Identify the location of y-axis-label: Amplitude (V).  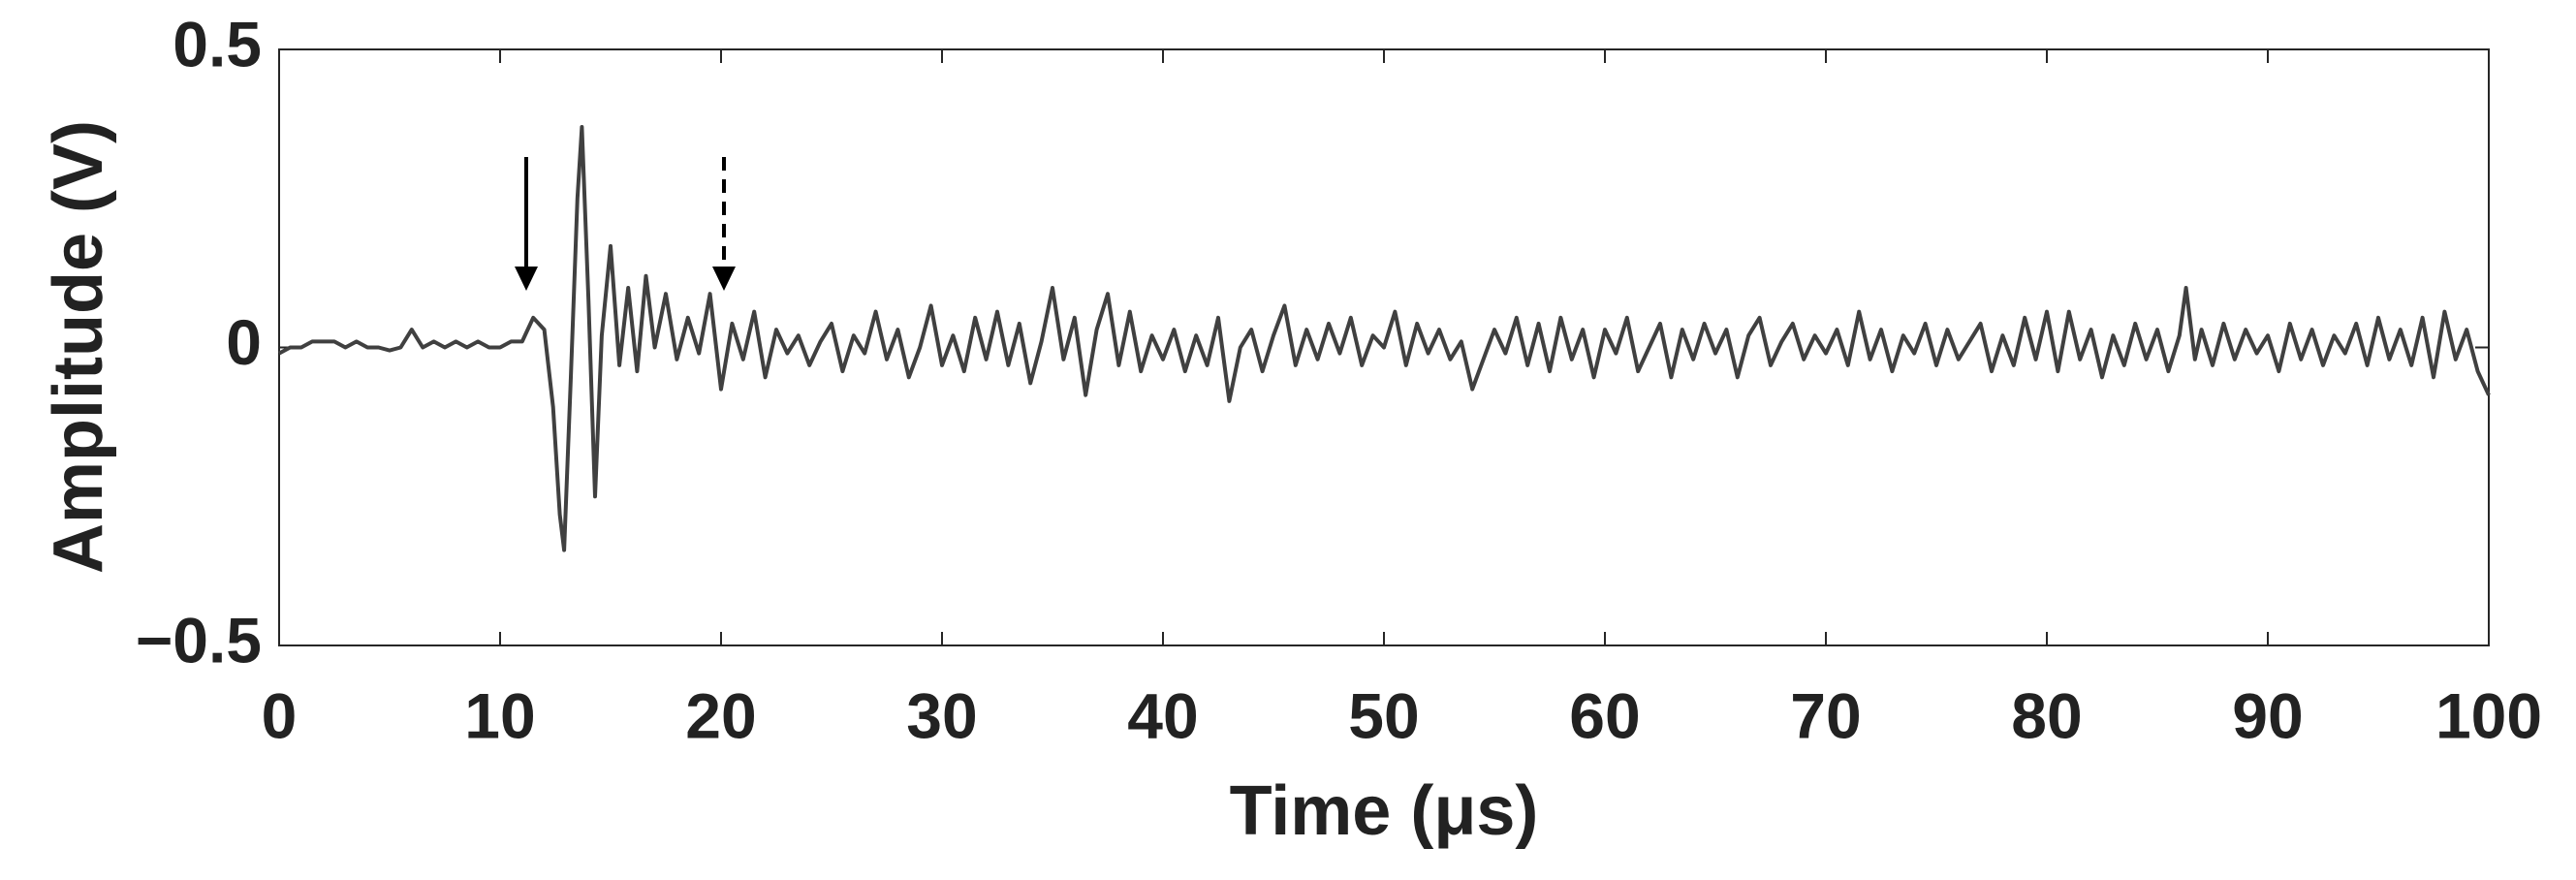
(78, 347).